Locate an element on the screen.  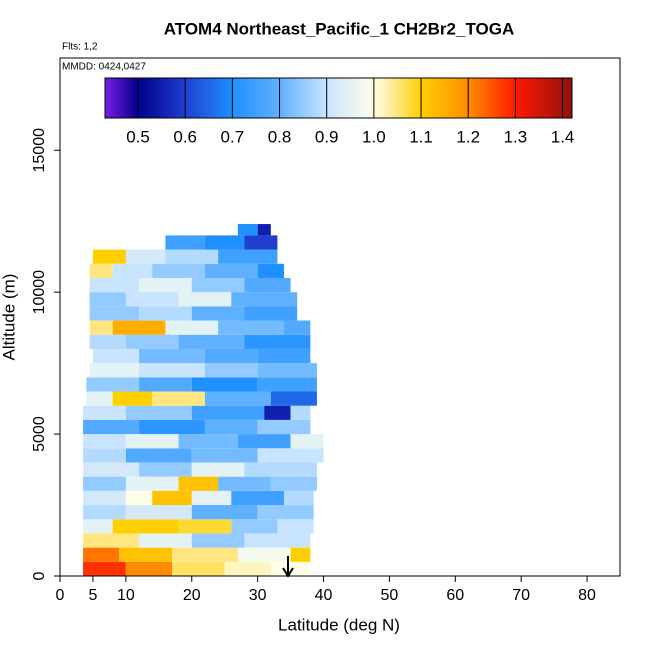
x-tick-label: 60 is located at coordinates (455, 595).